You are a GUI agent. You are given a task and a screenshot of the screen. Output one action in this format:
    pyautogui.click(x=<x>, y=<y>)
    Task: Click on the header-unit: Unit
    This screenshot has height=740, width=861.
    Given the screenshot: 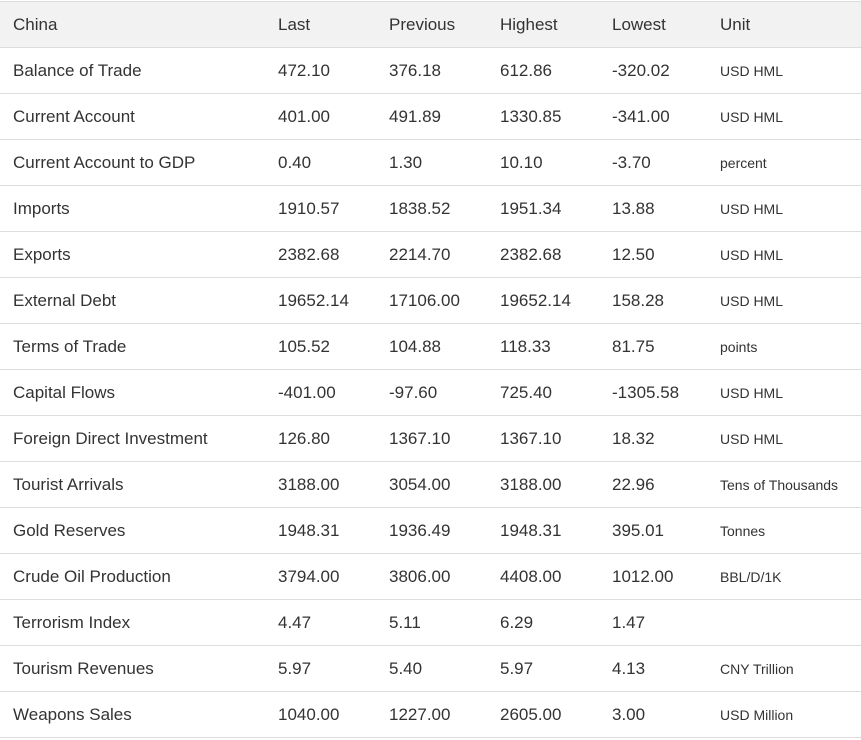 What is the action you would take?
    pyautogui.click(x=784, y=24)
    